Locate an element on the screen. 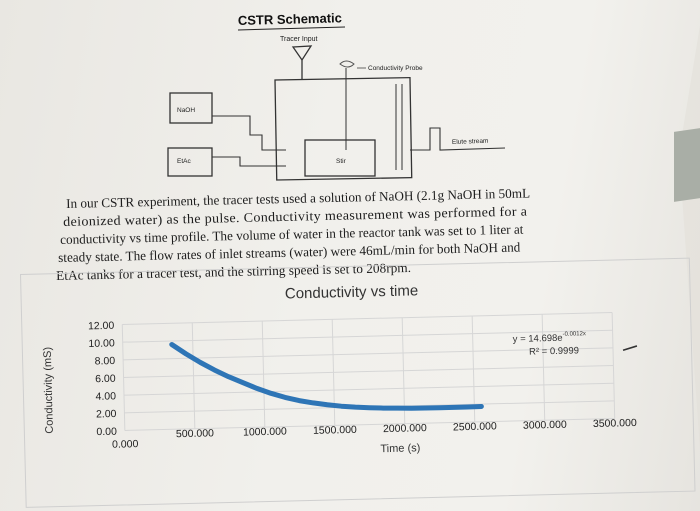 The width and height of the screenshot is (700, 511). trendline-equation: y = 14.698e-0.0012x is located at coordinates (550, 338).